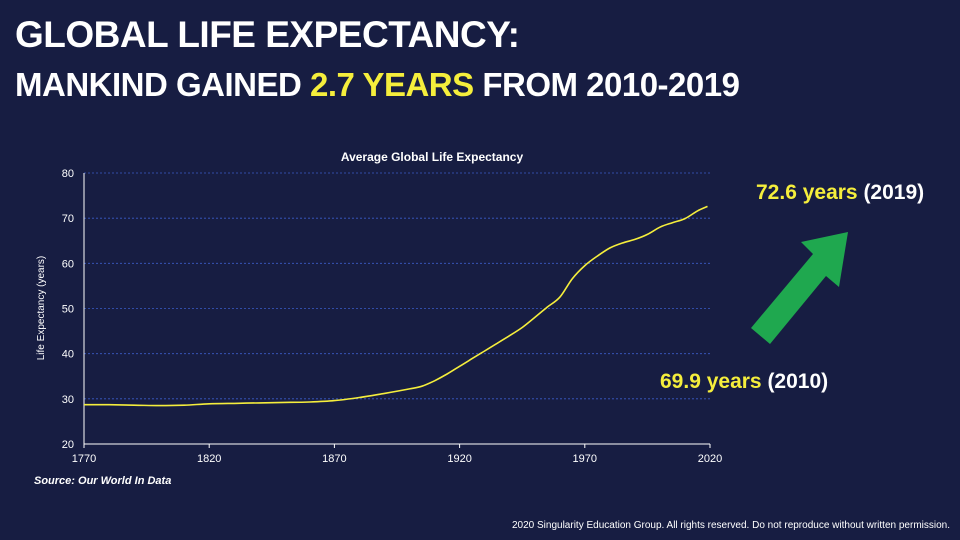  I want to click on headline-suffix: FROM 2010-2019, so click(606, 84).